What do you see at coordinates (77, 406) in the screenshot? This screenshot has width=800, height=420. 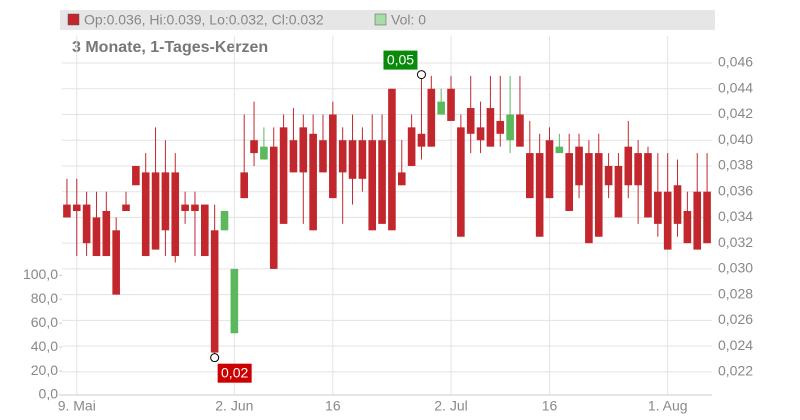 I see `x-tick-label: 9. Mai` at bounding box center [77, 406].